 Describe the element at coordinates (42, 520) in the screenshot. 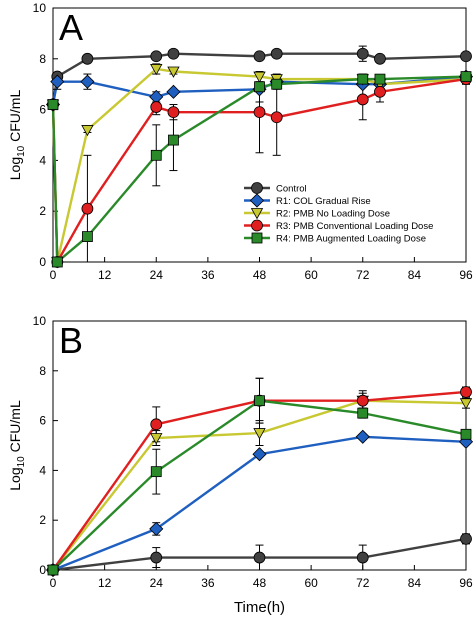

I see `panel-b-y-tick-label: 2` at that location.